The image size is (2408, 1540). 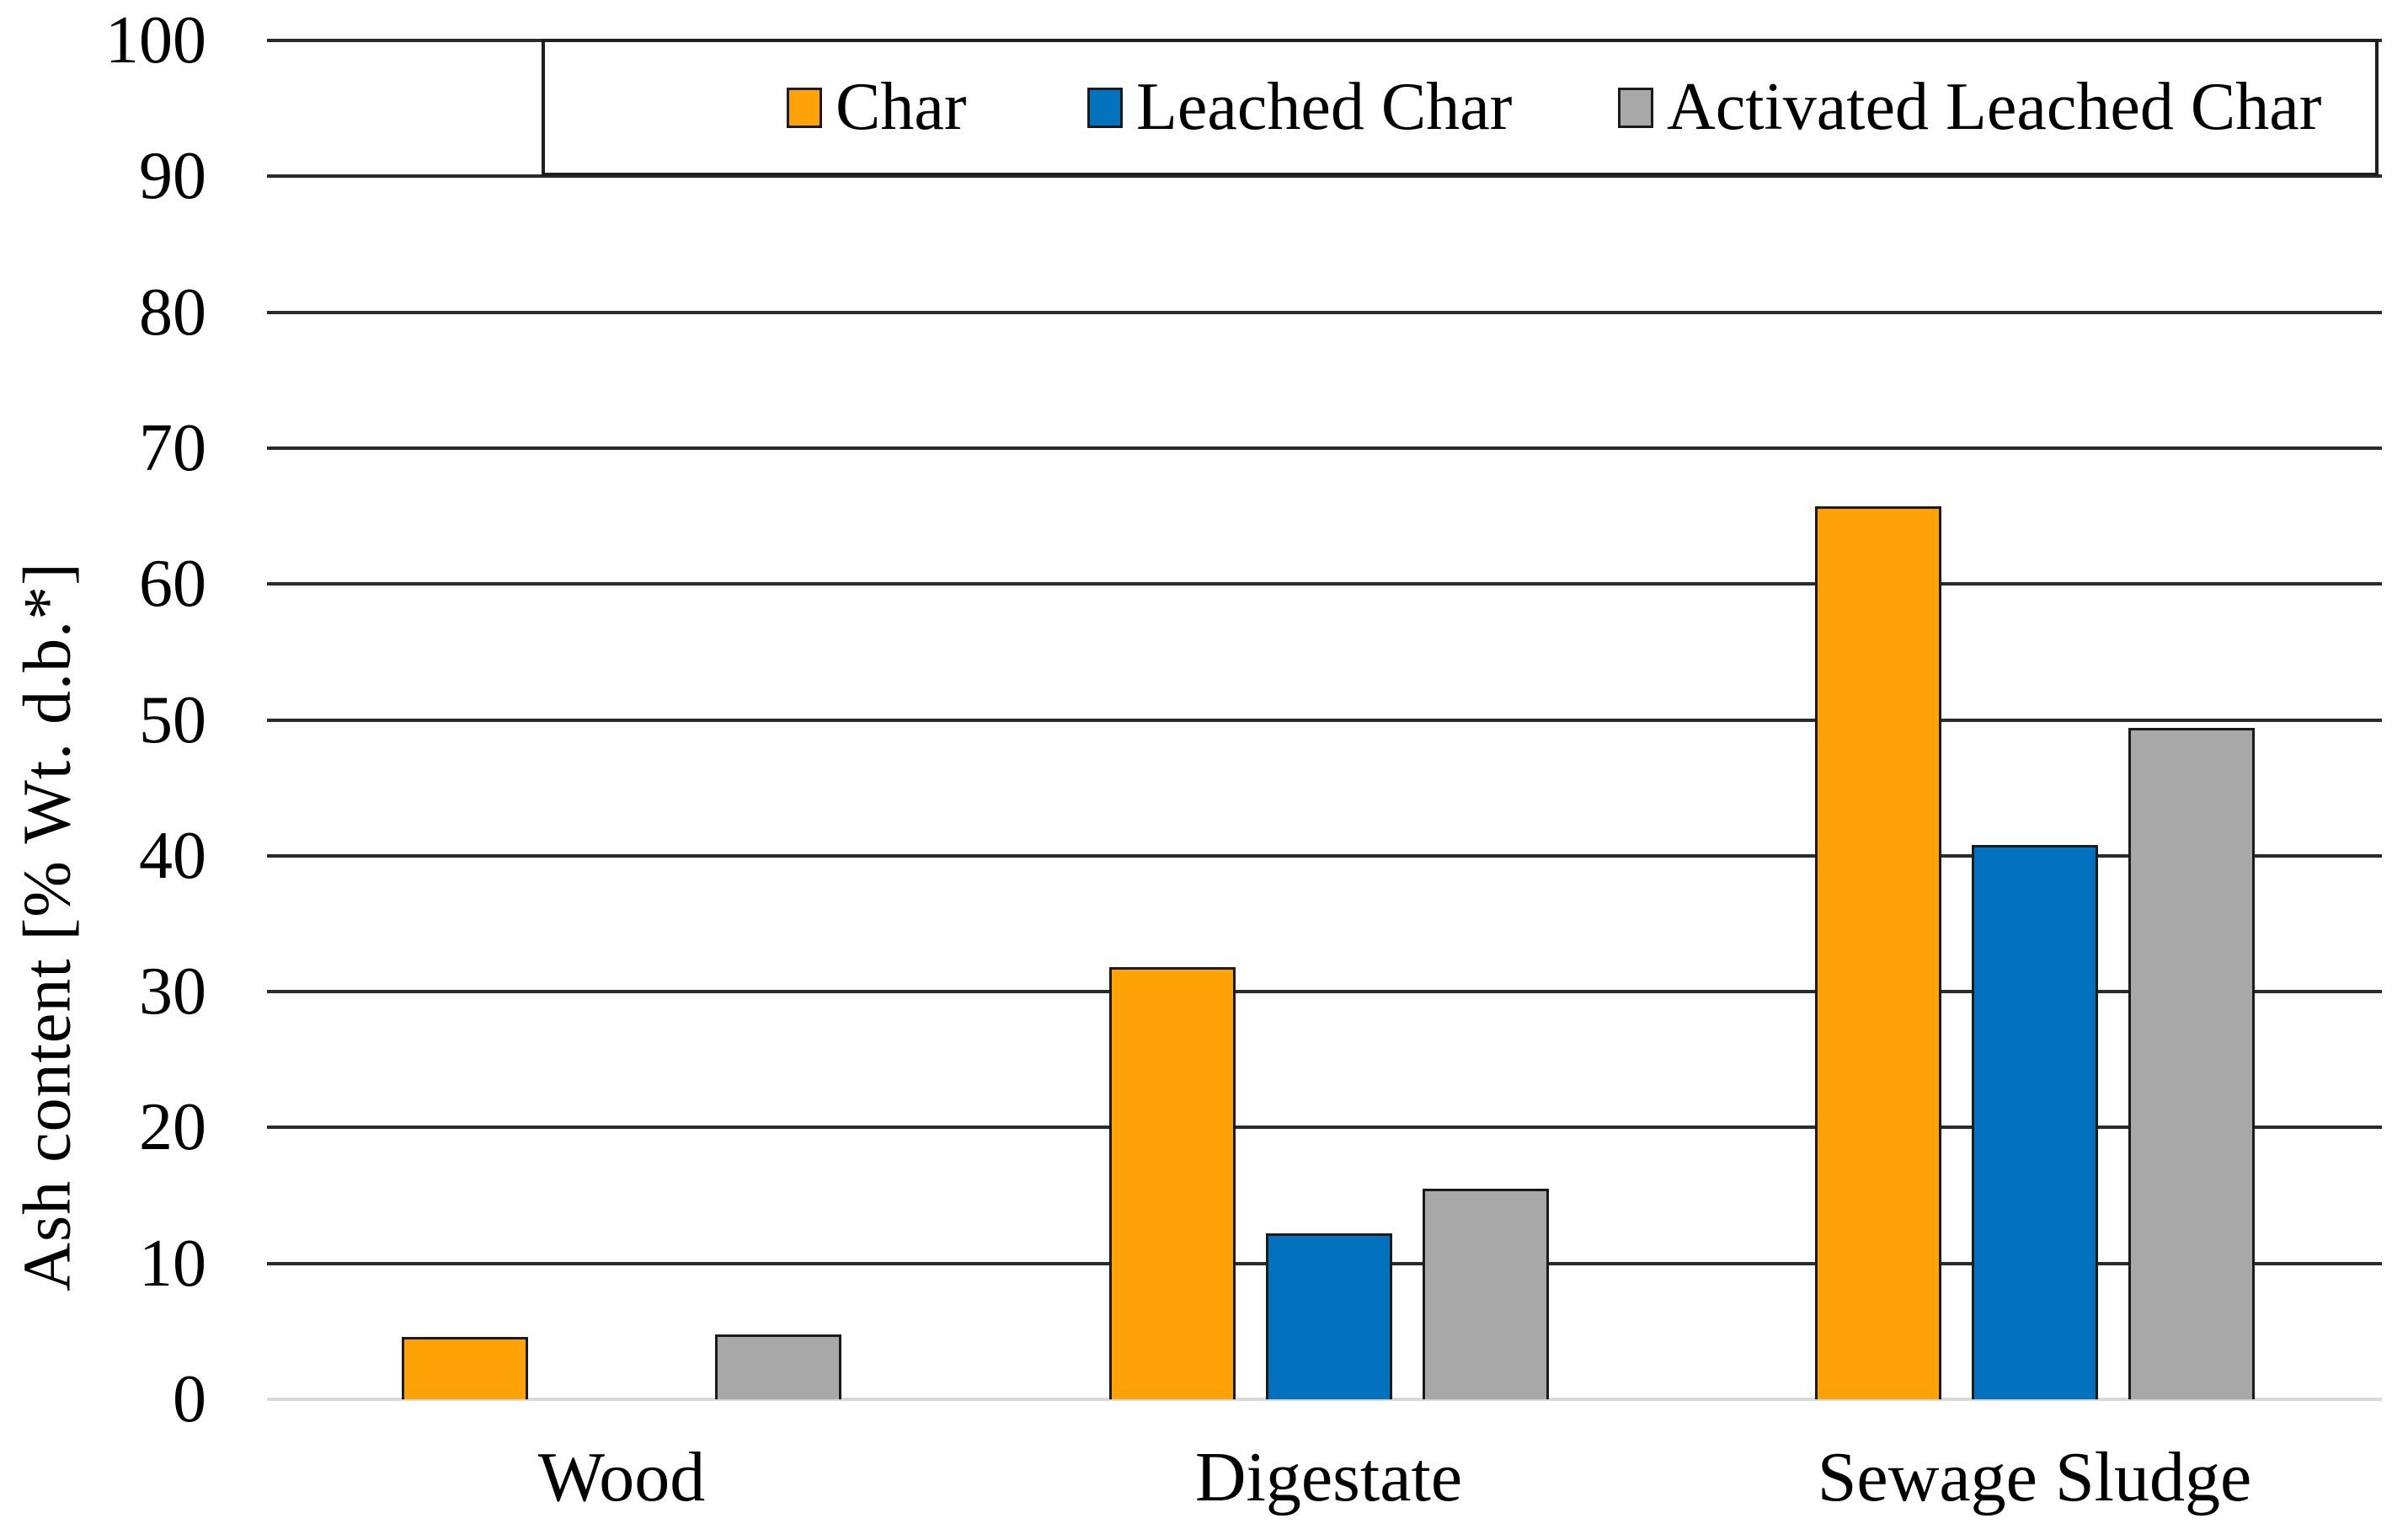 What do you see at coordinates (172, 992) in the screenshot?
I see `y-tick-label-30: 30` at bounding box center [172, 992].